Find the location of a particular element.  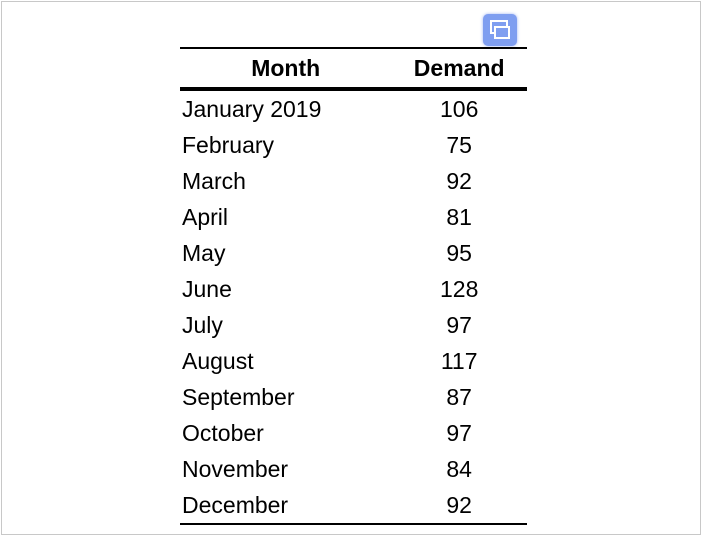

header-cell: Month is located at coordinates (286, 69).